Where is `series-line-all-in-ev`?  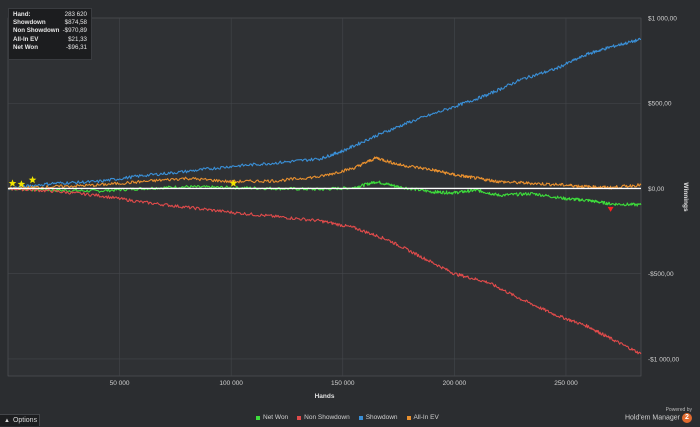 series-line-all-in-ev is located at coordinates (324, 173).